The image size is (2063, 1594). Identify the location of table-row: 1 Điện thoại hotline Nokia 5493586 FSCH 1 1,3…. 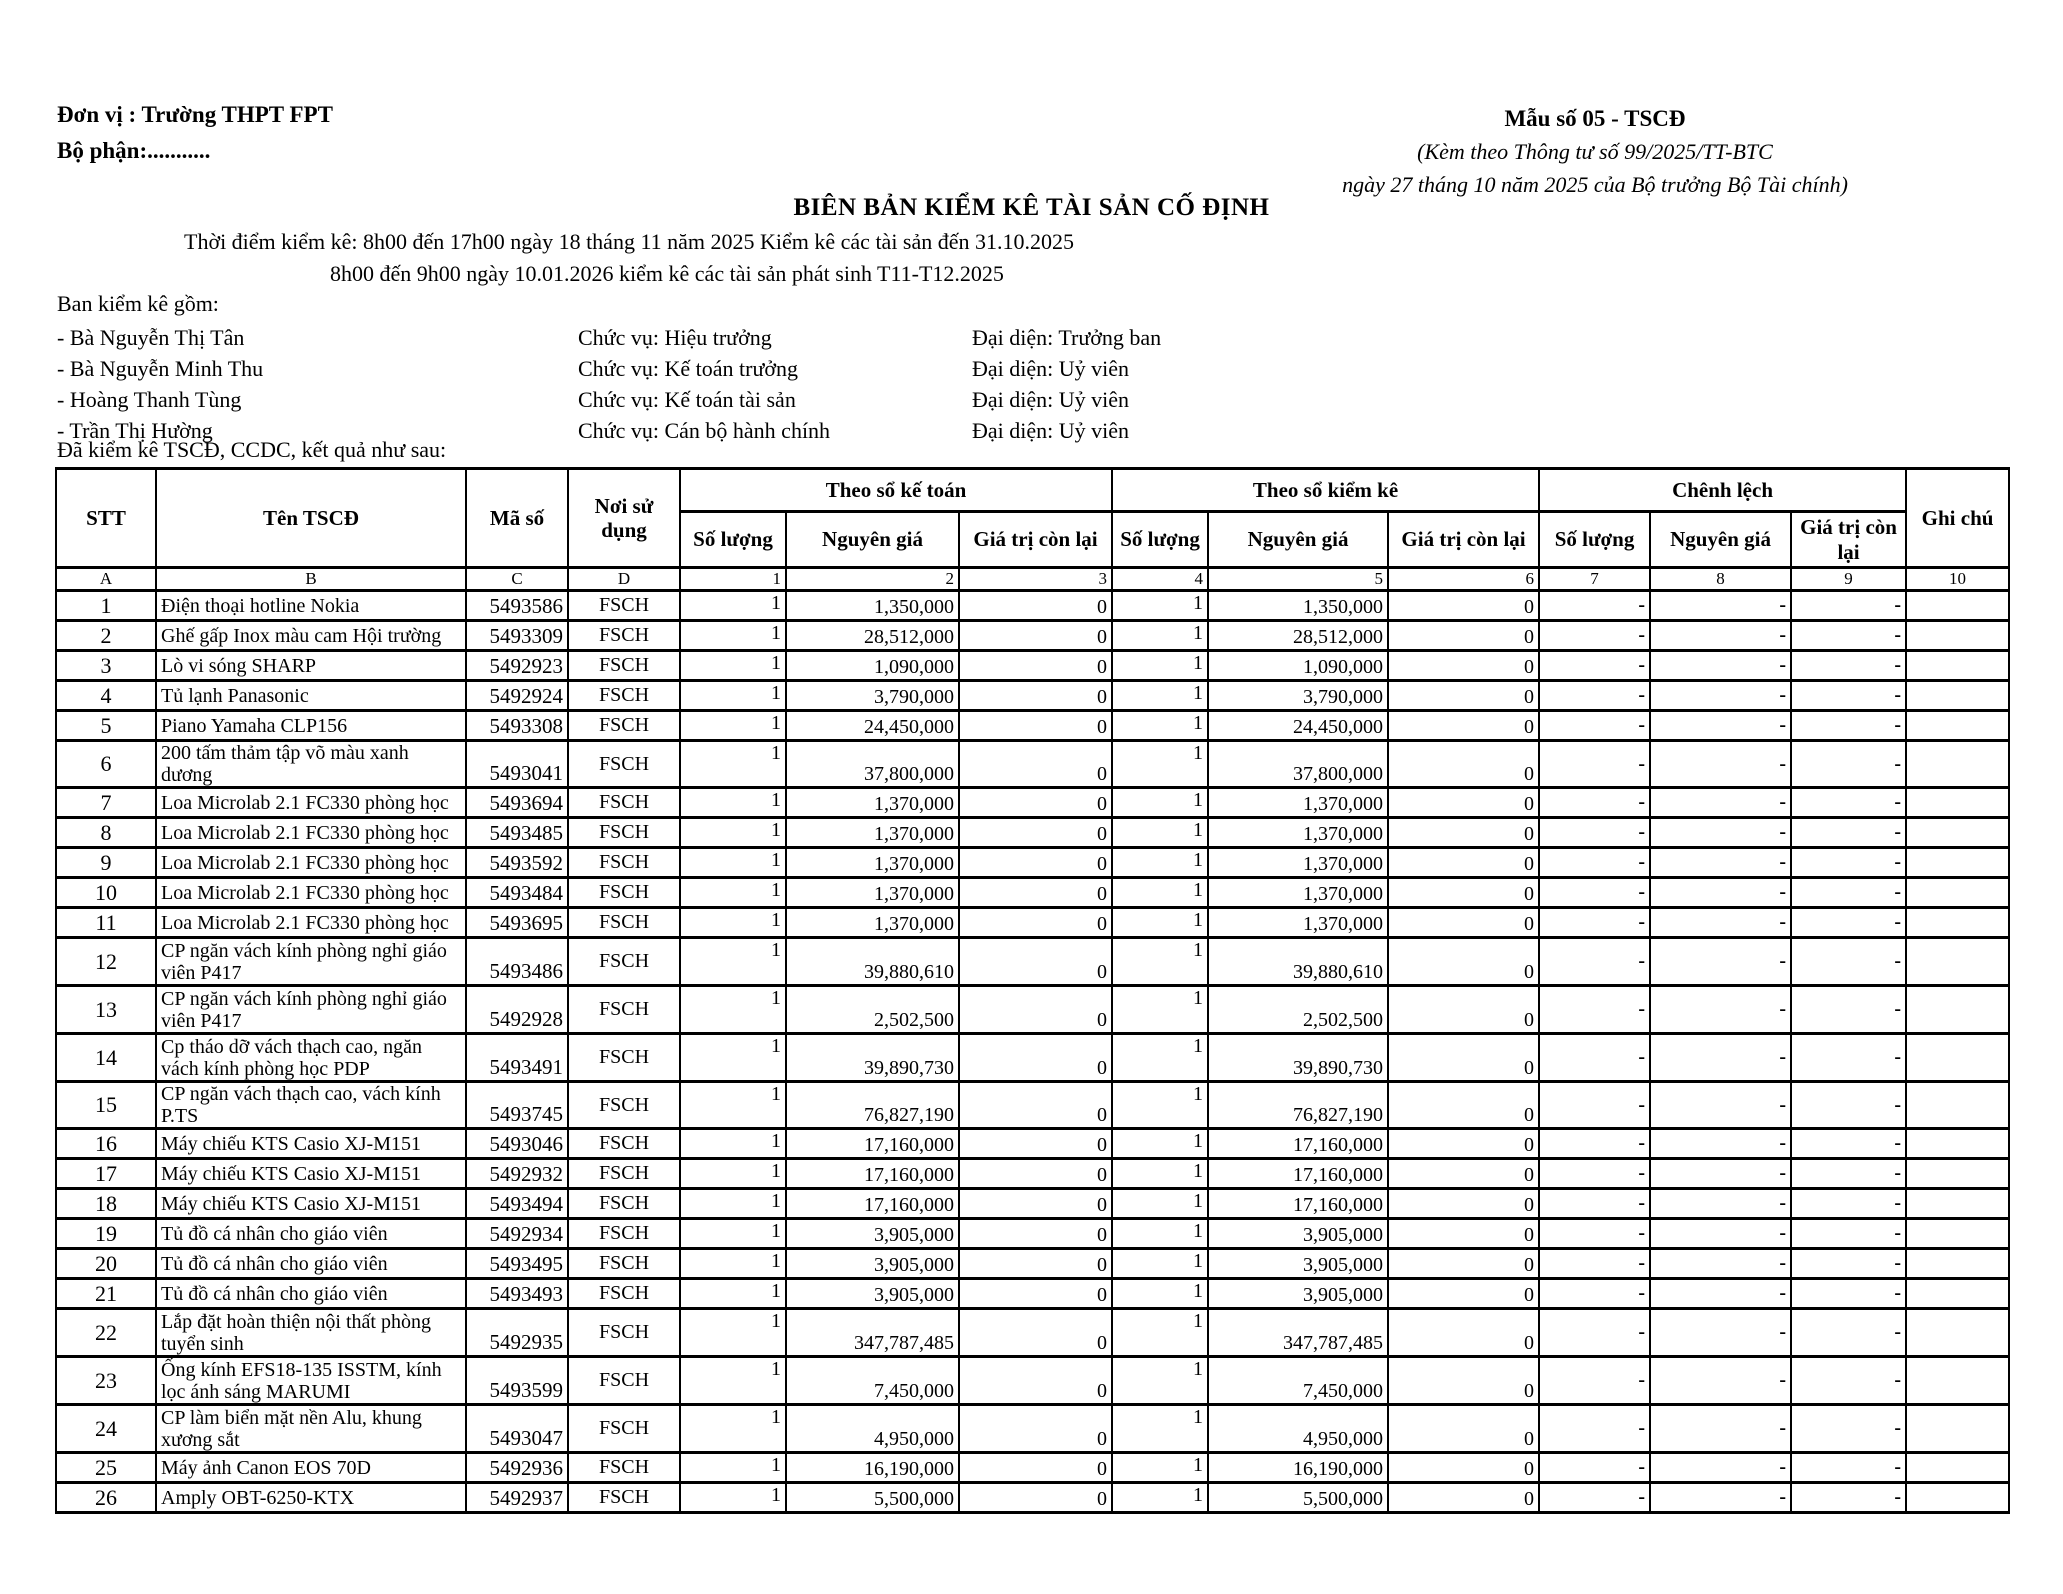
(1033, 605).